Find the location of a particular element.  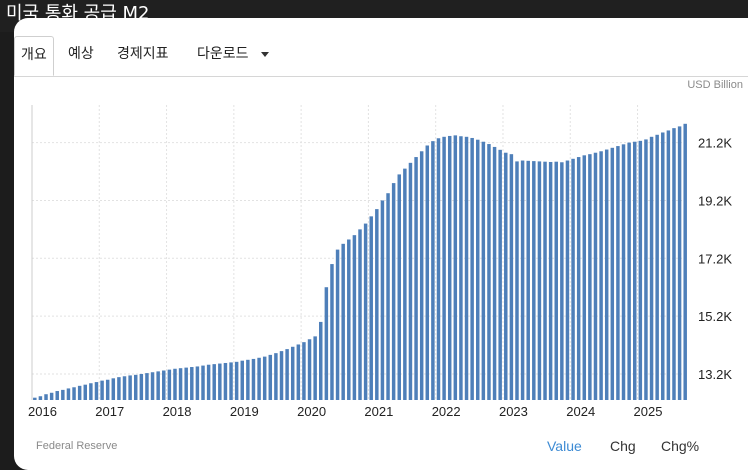

tab-overview: 개요 is located at coordinates (34, 56).